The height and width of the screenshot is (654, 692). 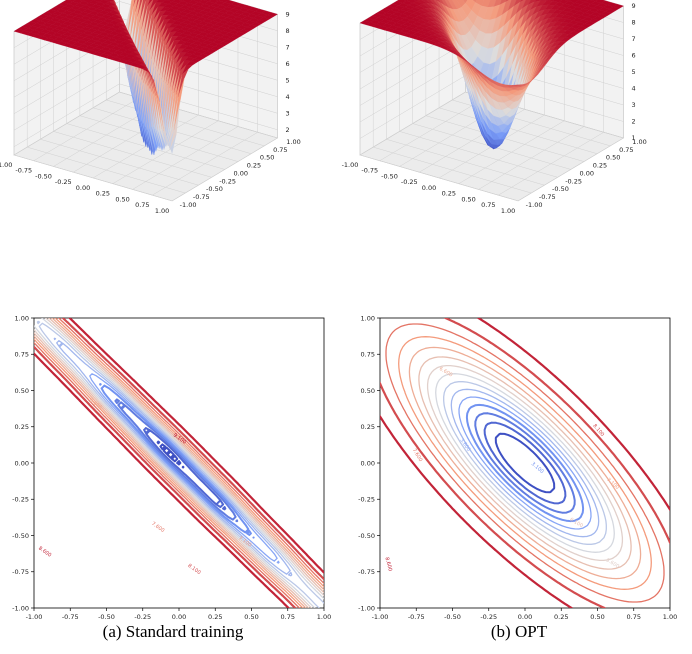 What do you see at coordinates (288, 14) in the screenshot?
I see `z-tick-label: 9` at bounding box center [288, 14].